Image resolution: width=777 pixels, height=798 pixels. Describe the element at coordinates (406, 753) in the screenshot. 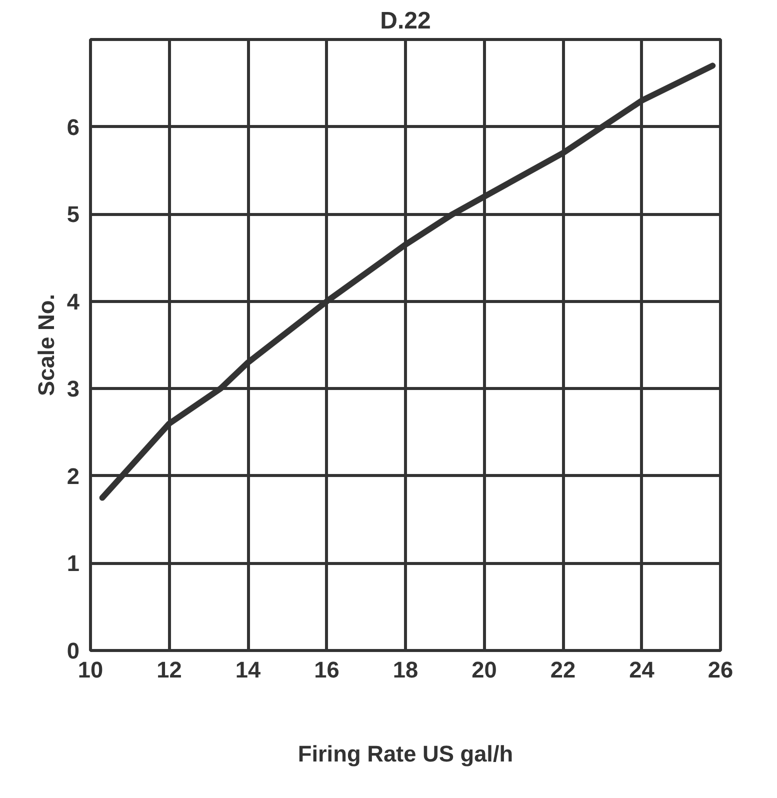

I see `x-axis-title: Firing Rate US gal/h` at that location.